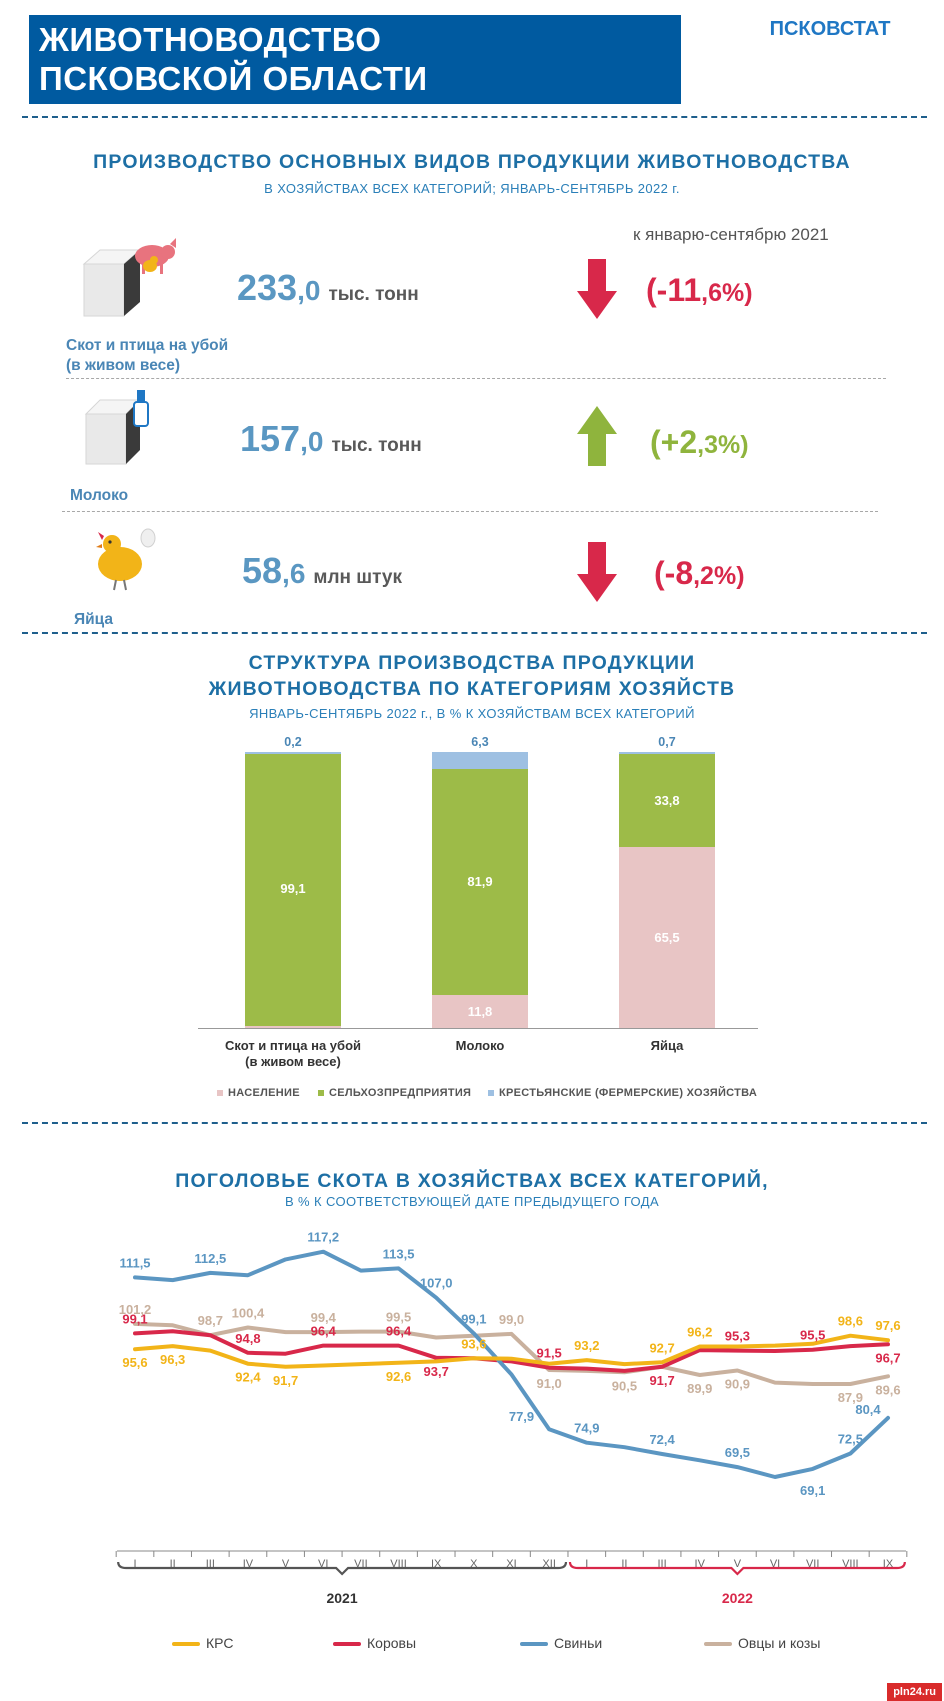 This screenshot has height=1701, width=944. Describe the element at coordinates (134, 1564) in the screenshot. I see `x-tick-label: I` at that location.